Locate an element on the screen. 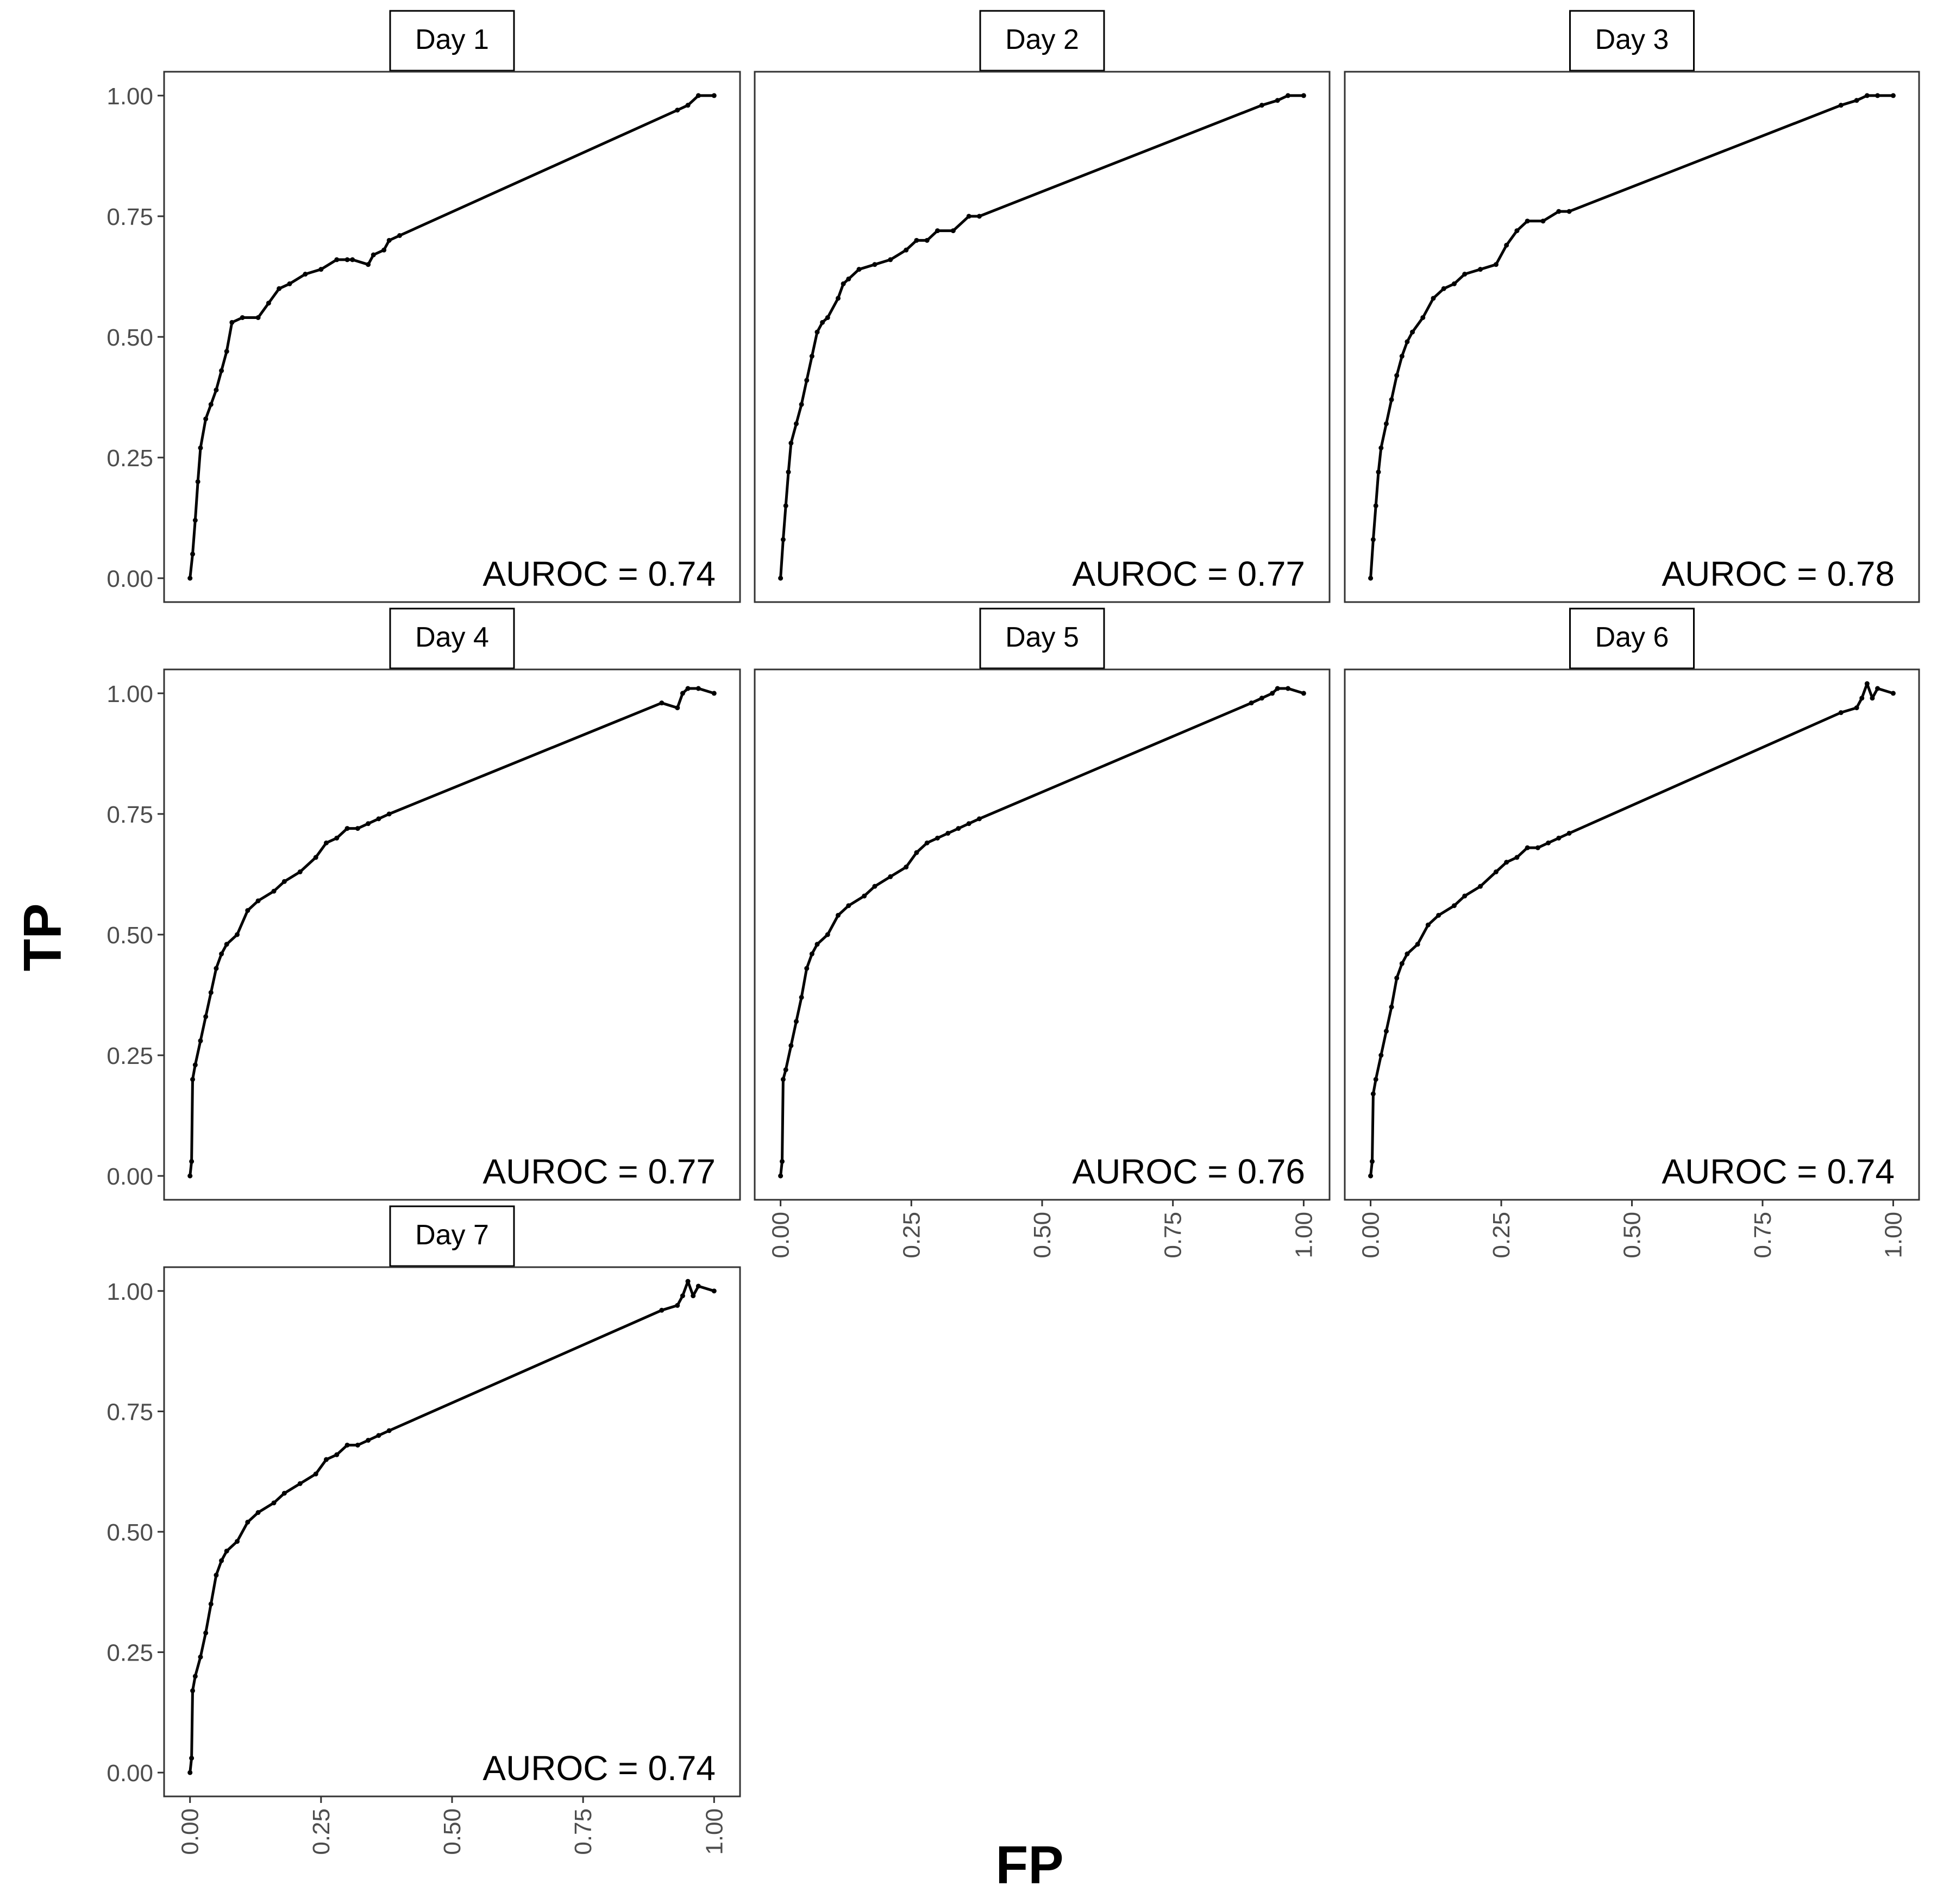  y-tick-label: 0.50 is located at coordinates (129, 935).